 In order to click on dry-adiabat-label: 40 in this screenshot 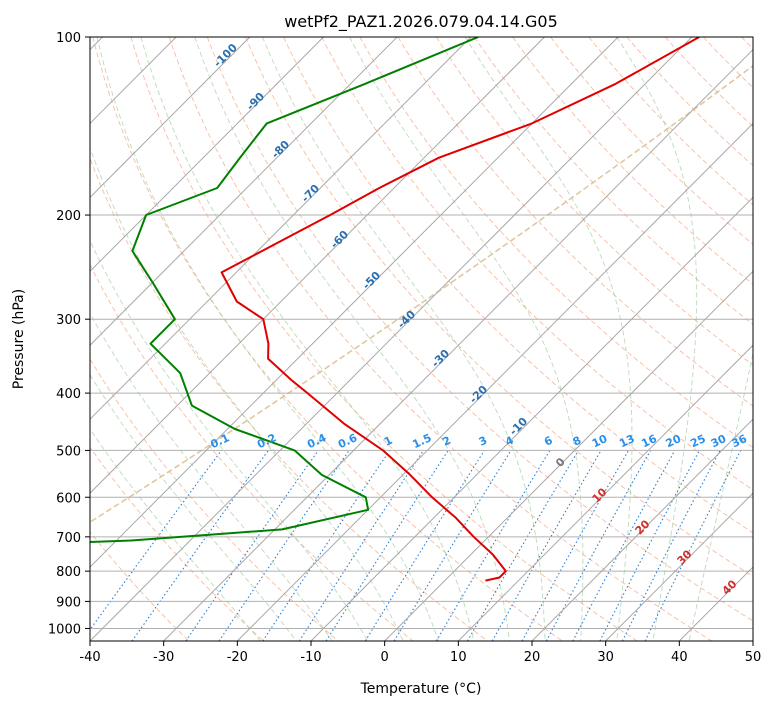, I will do `click(730, 587)`.